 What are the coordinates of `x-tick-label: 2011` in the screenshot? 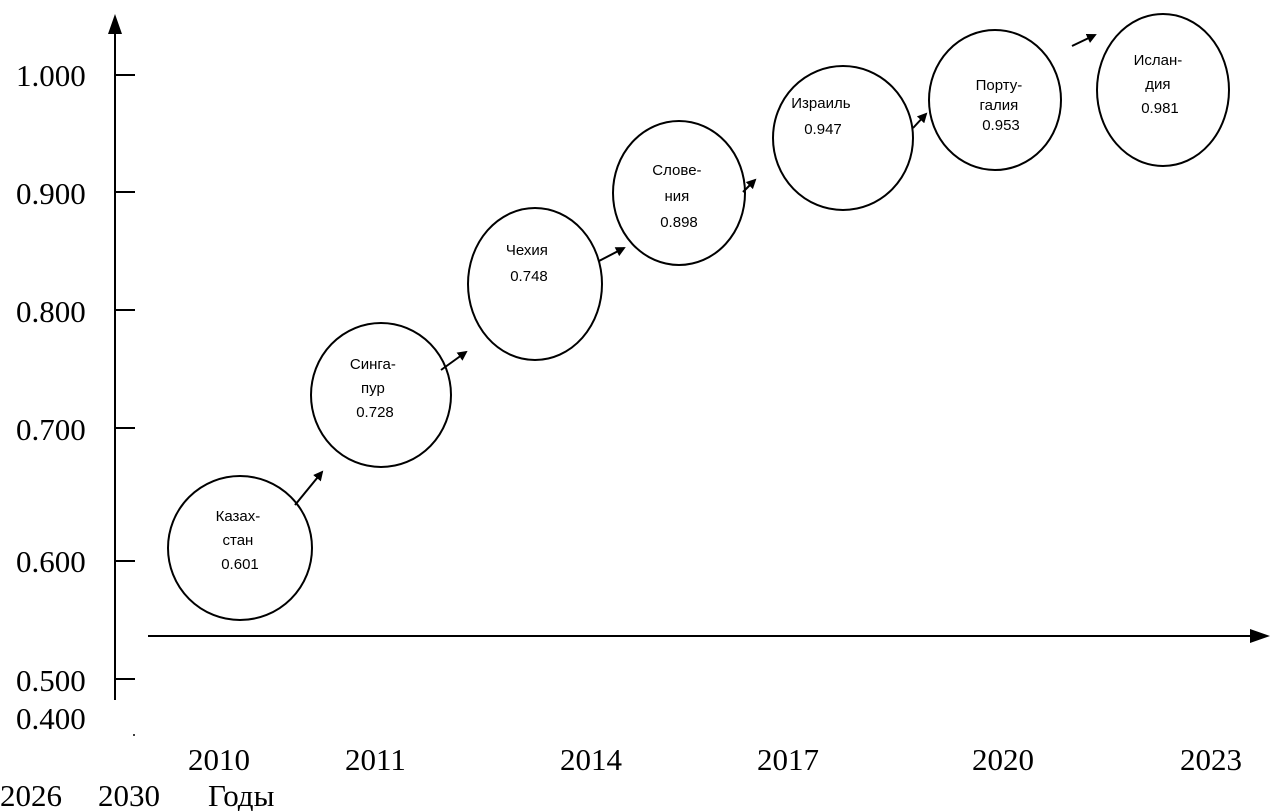 It's located at (375, 759).